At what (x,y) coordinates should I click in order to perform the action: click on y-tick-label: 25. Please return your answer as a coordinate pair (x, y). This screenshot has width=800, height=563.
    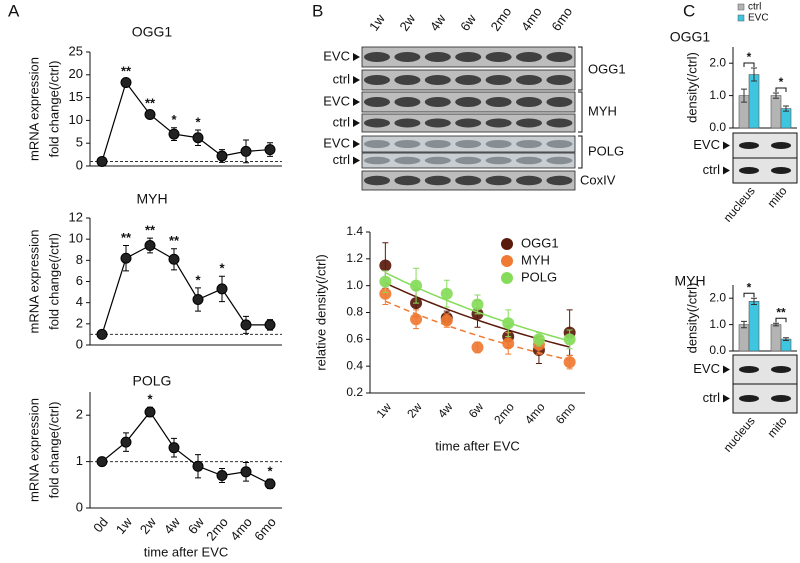
    Looking at the image, I should click on (76, 50).